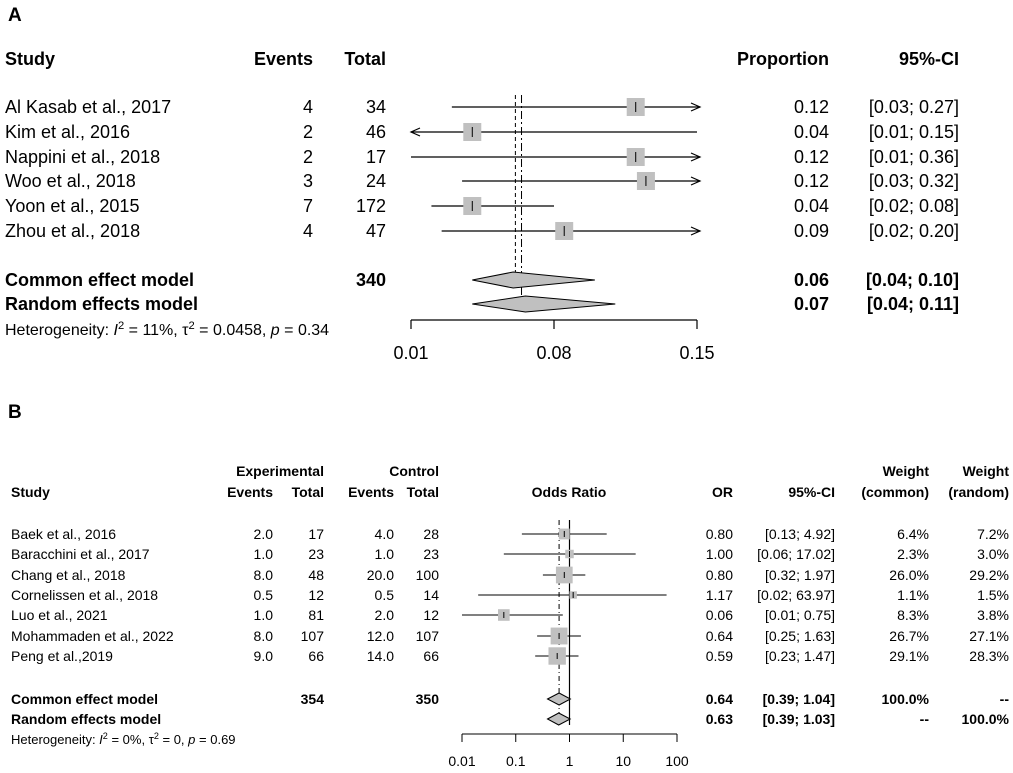 The image size is (1013, 773). Describe the element at coordinates (913, 554) in the screenshot. I see `study-weight-common: 2.3%` at that location.